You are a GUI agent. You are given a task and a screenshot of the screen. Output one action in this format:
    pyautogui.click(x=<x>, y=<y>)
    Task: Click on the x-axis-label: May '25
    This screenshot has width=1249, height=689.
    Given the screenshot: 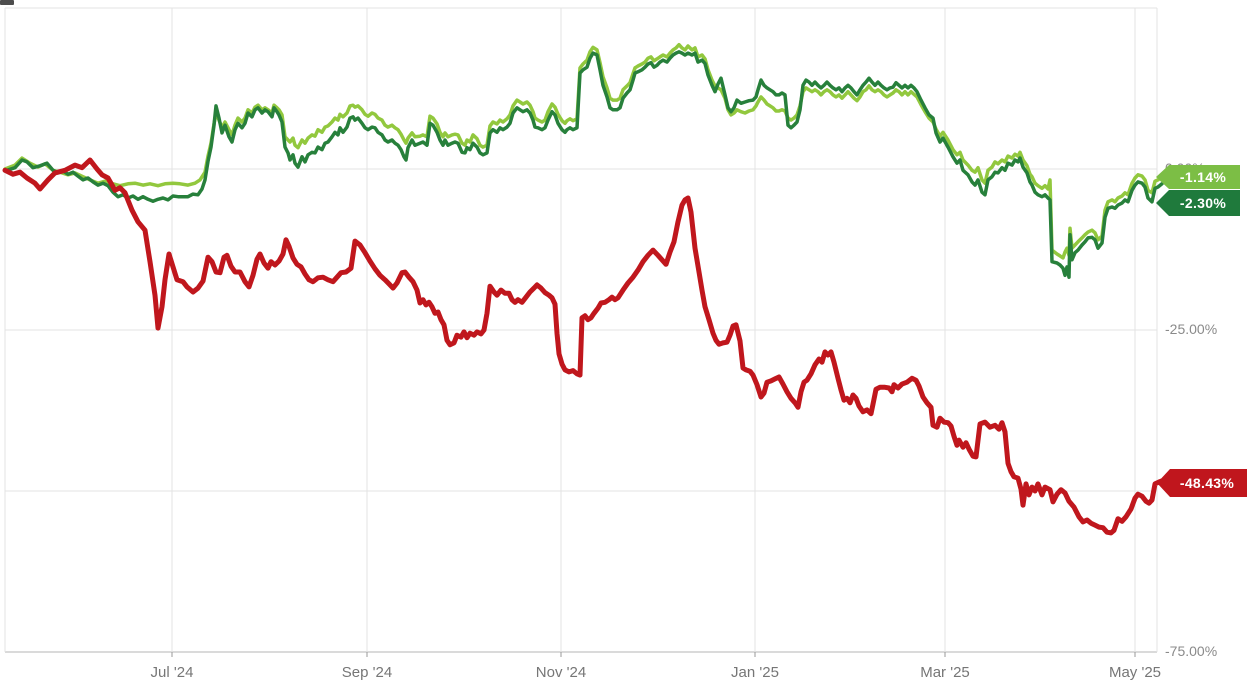 What is the action you would take?
    pyautogui.click(x=1135, y=672)
    